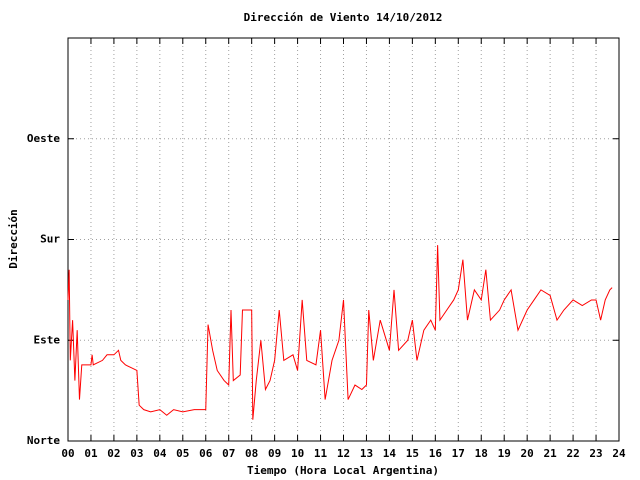 The image size is (640, 480). What do you see at coordinates (343, 470) in the screenshot?
I see `x-axis-label: Tiempo (Hora Local Argentina)` at bounding box center [343, 470].